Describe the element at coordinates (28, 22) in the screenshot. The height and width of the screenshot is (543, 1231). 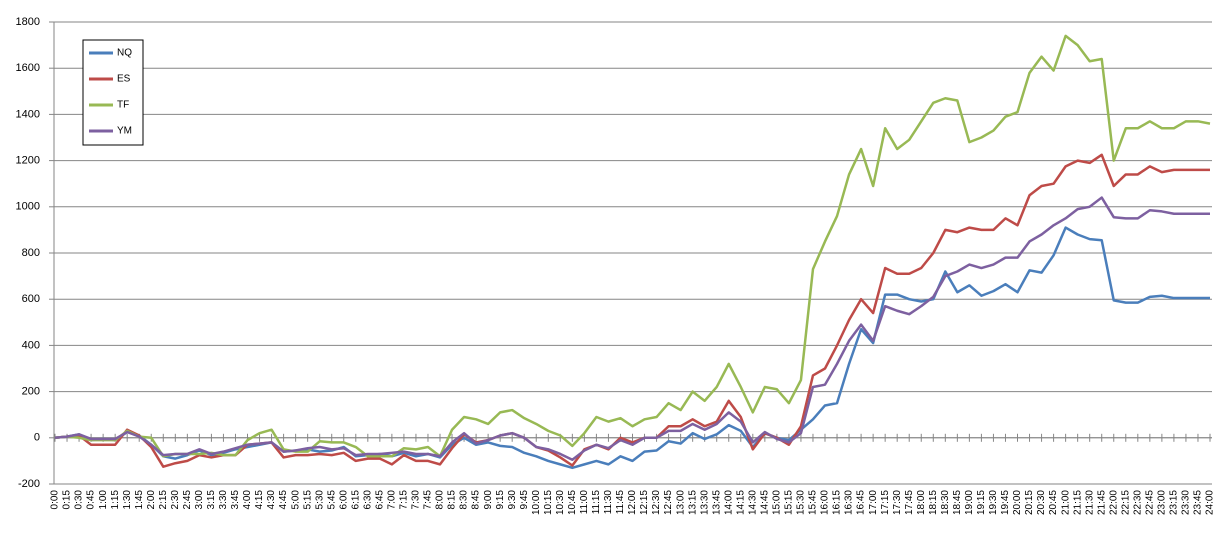
I see `y-tick-label: 1800` at that location.